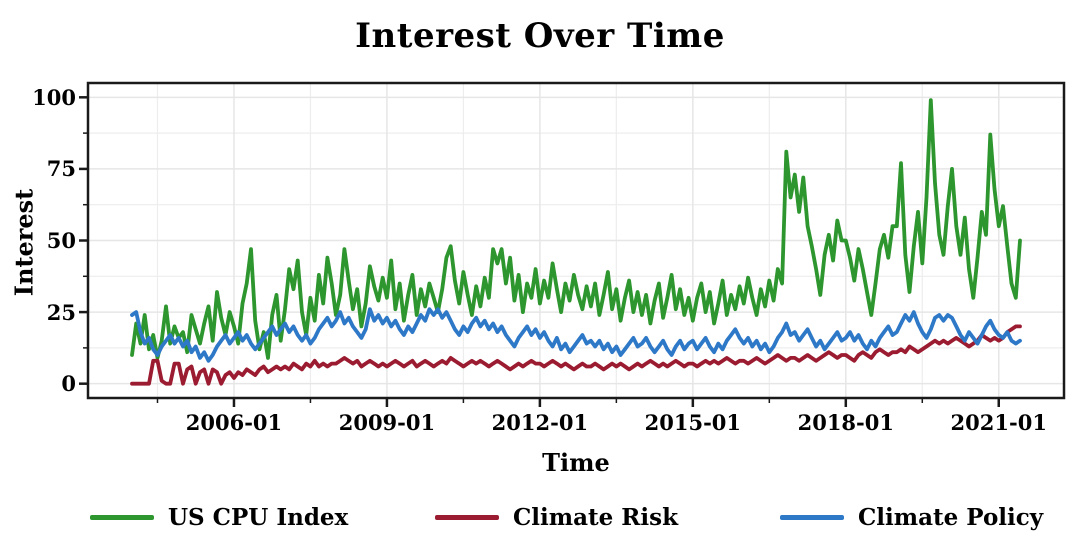  I want to click on legend-item-climate-policy: Climate Policy, so click(911, 517).